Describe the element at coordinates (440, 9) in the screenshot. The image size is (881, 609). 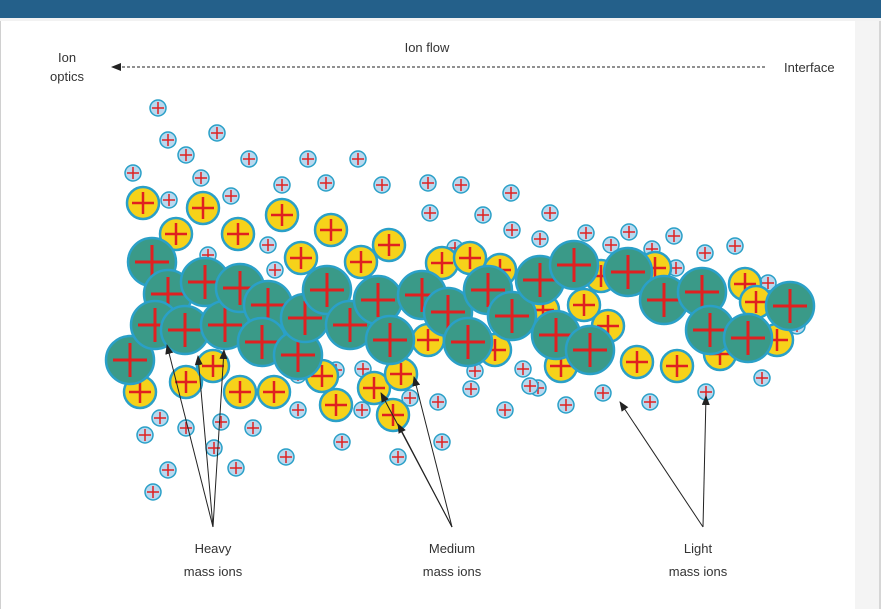
I see `header-bar` at that location.